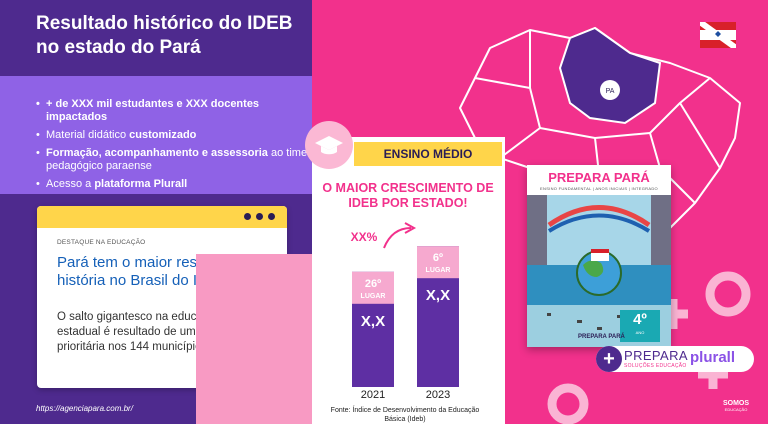 The width and height of the screenshot is (768, 424). Describe the element at coordinates (329, 145) in the screenshot. I see `graduation-cap-icon` at that location.